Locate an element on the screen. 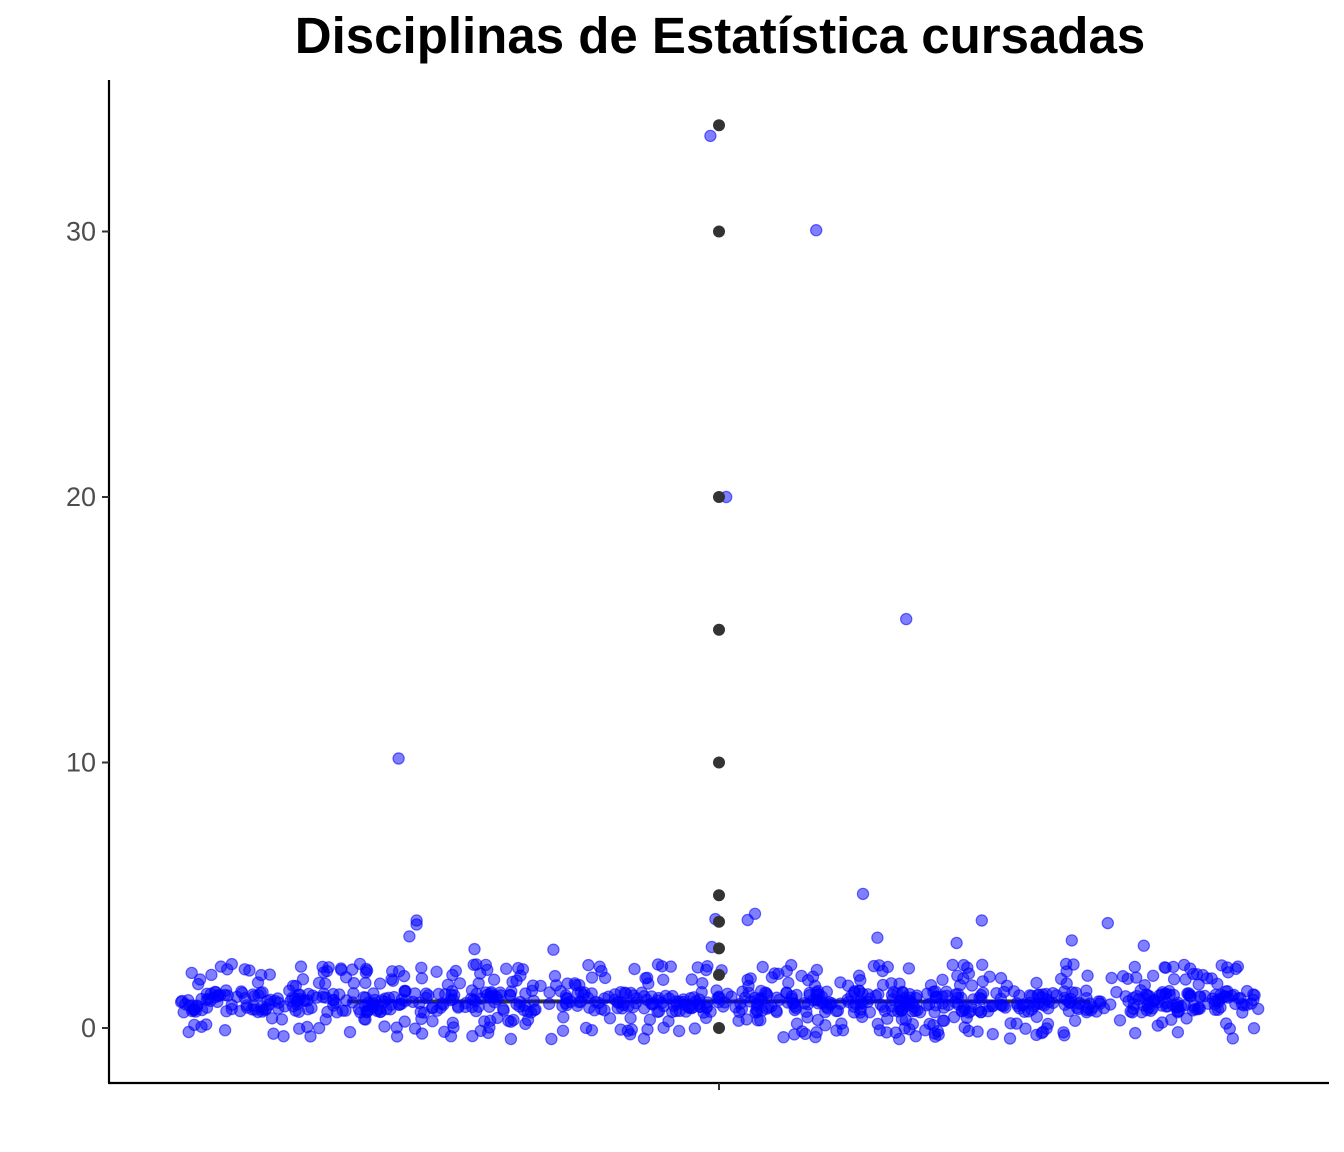 This screenshot has width=1344, height=1152. y-tick-label: 0 is located at coordinates (88, 1028).